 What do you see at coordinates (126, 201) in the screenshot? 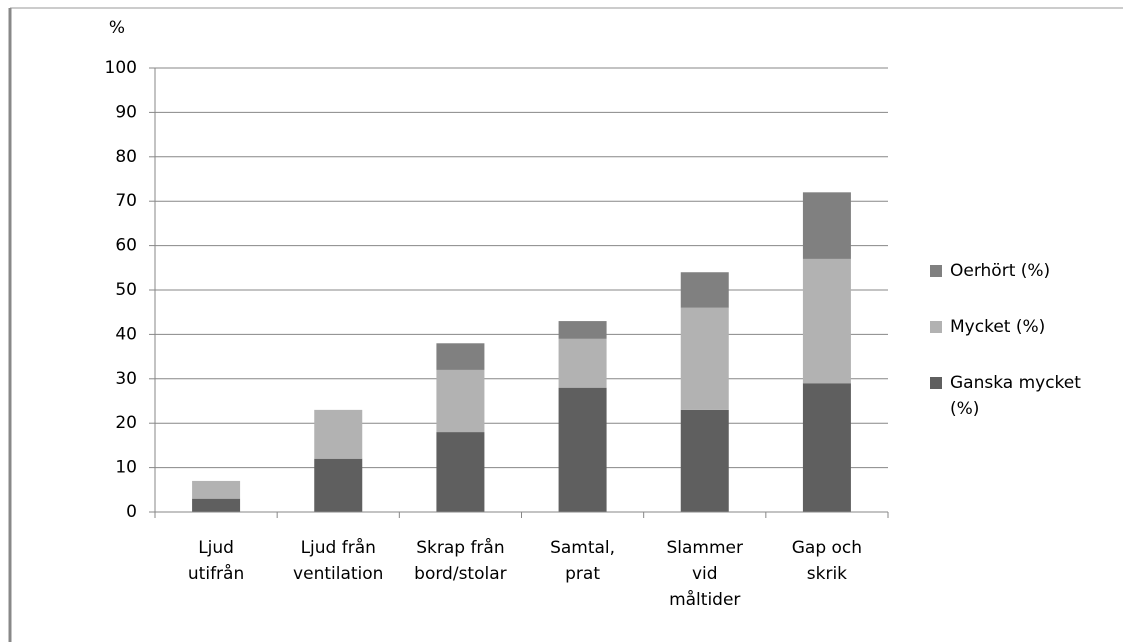
I see `y-tick-label: 70` at bounding box center [126, 201].